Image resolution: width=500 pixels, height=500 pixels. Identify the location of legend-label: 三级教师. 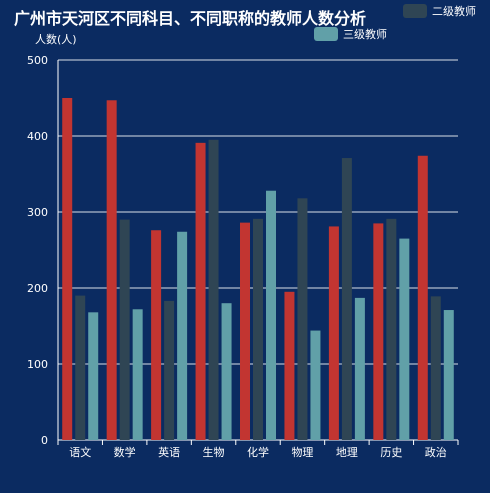
(365, 34).